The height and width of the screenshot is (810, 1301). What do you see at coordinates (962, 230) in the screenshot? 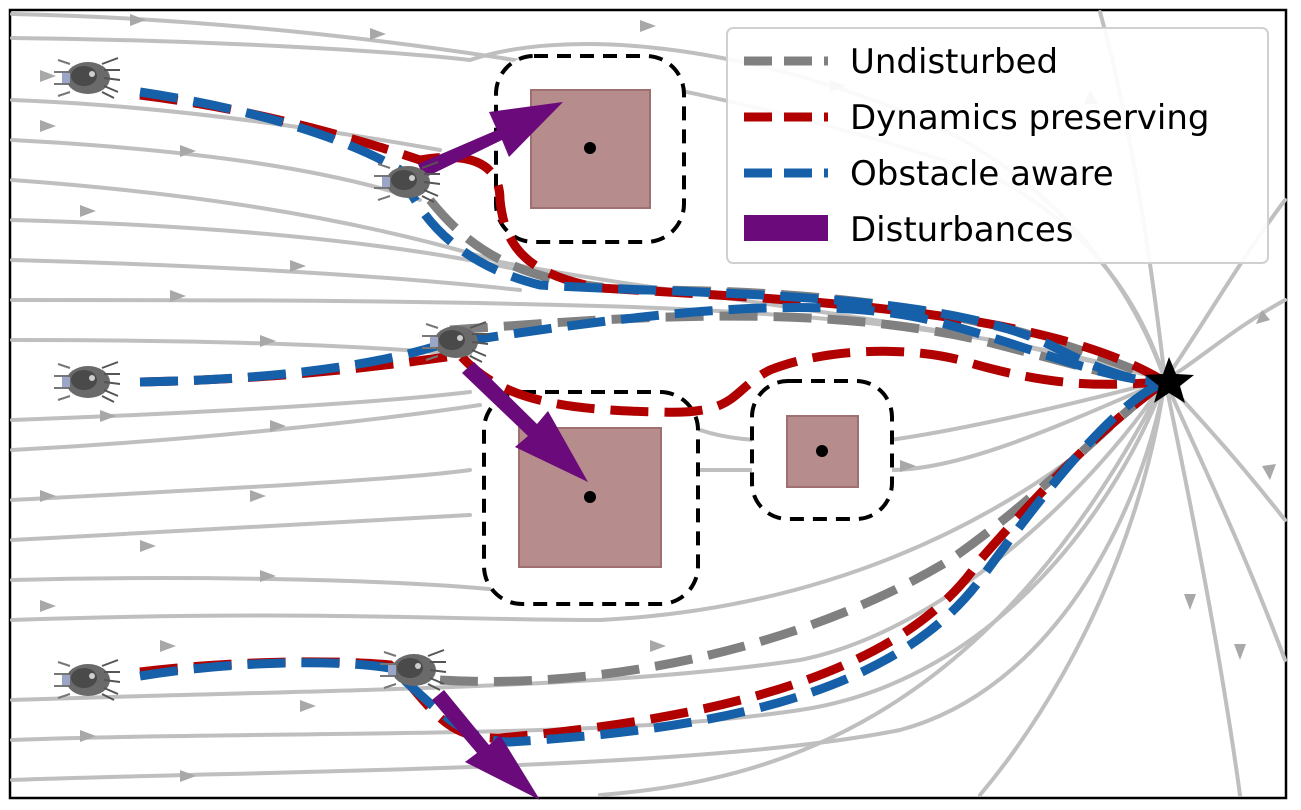
I see `legend-label-disturbances: Disturbances` at bounding box center [962, 230].